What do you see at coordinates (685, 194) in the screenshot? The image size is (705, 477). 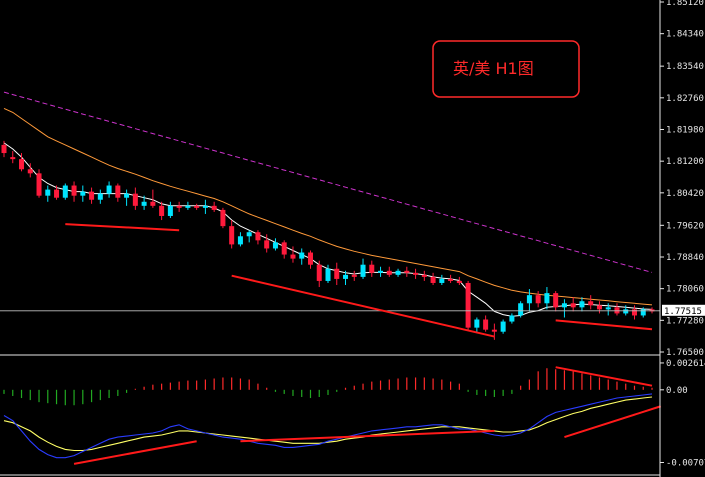 I see `price-tick-label: 1.80420` at bounding box center [685, 194].